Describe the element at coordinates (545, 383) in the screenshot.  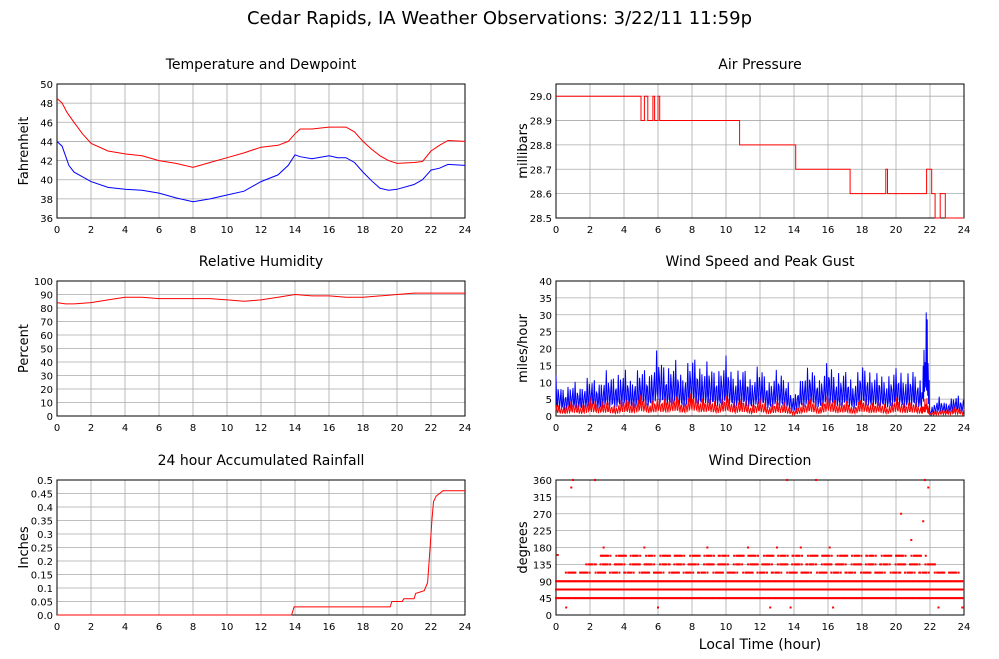
I see `y-tick-label: 10` at that location.